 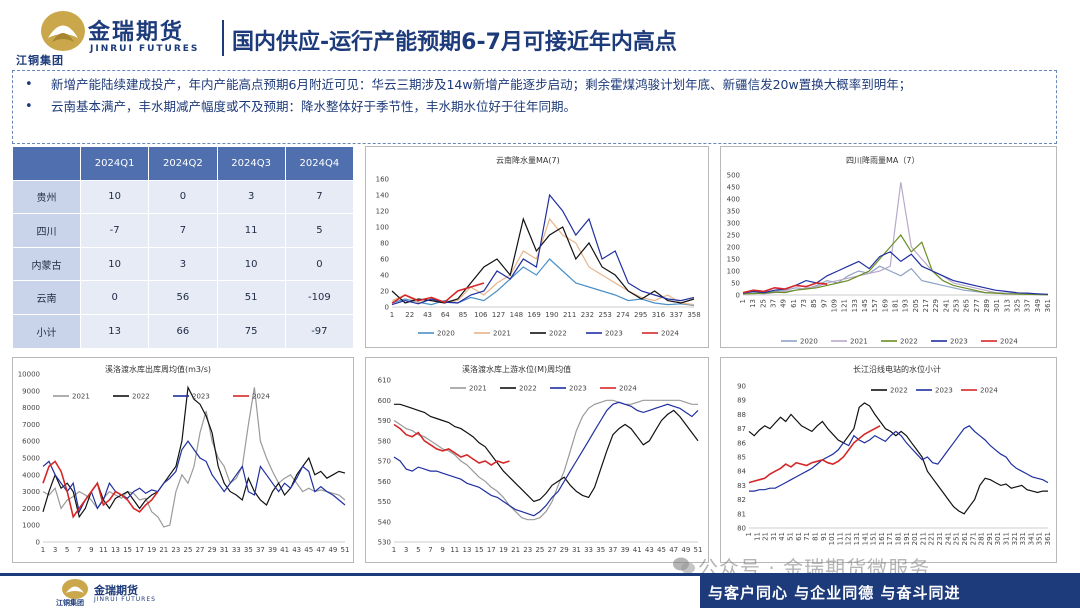 I want to click on series-line-2021, so click(x=895, y=239).